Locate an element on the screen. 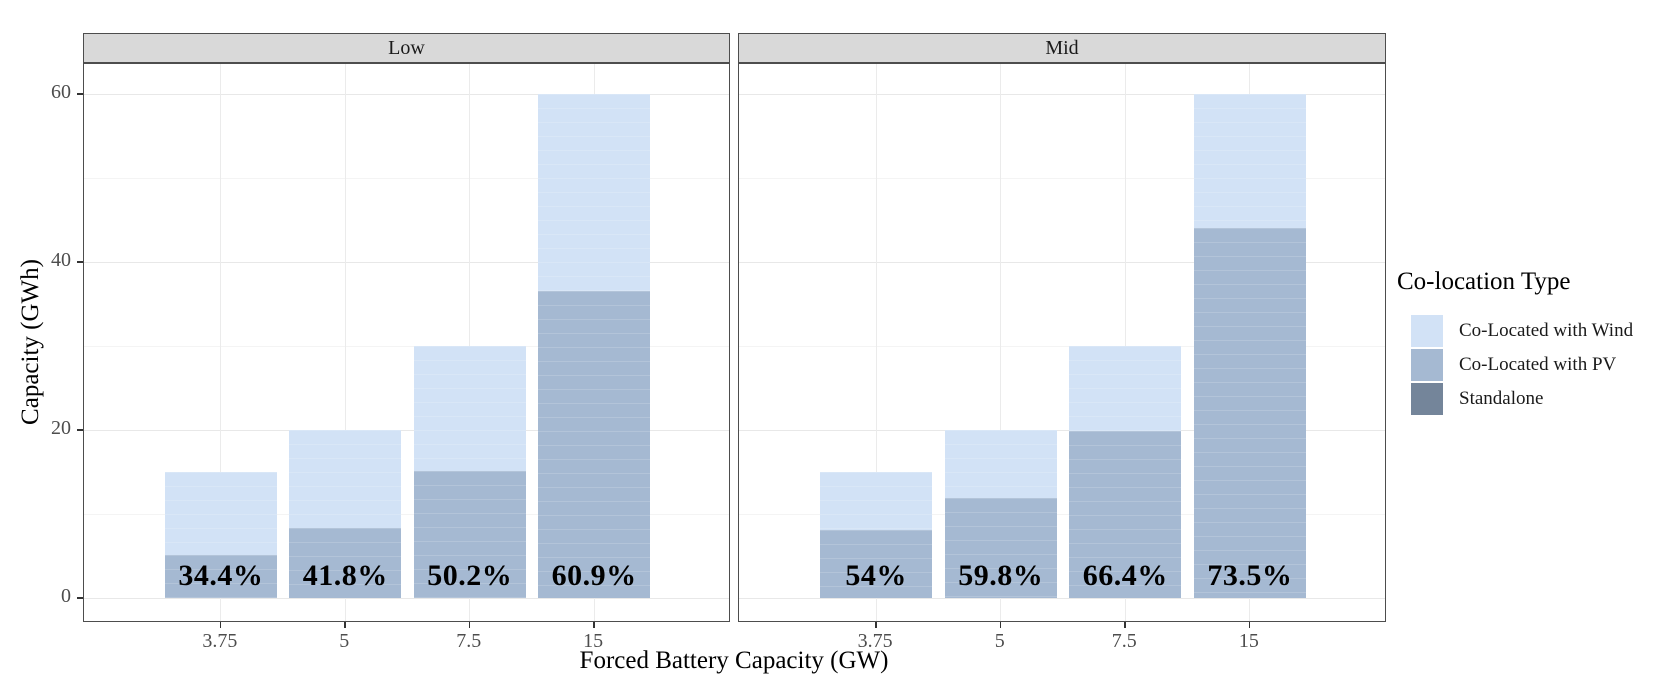 The height and width of the screenshot is (692, 1676). bar-pct-label: 54% is located at coordinates (876, 575).